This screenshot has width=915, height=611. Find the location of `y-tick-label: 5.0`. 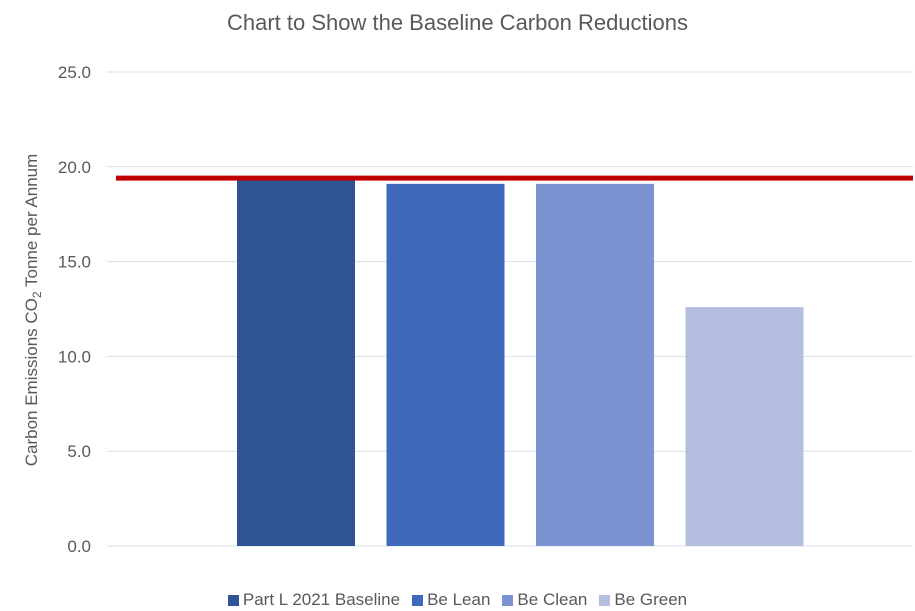

y-tick-label: 5.0 is located at coordinates (79, 451).